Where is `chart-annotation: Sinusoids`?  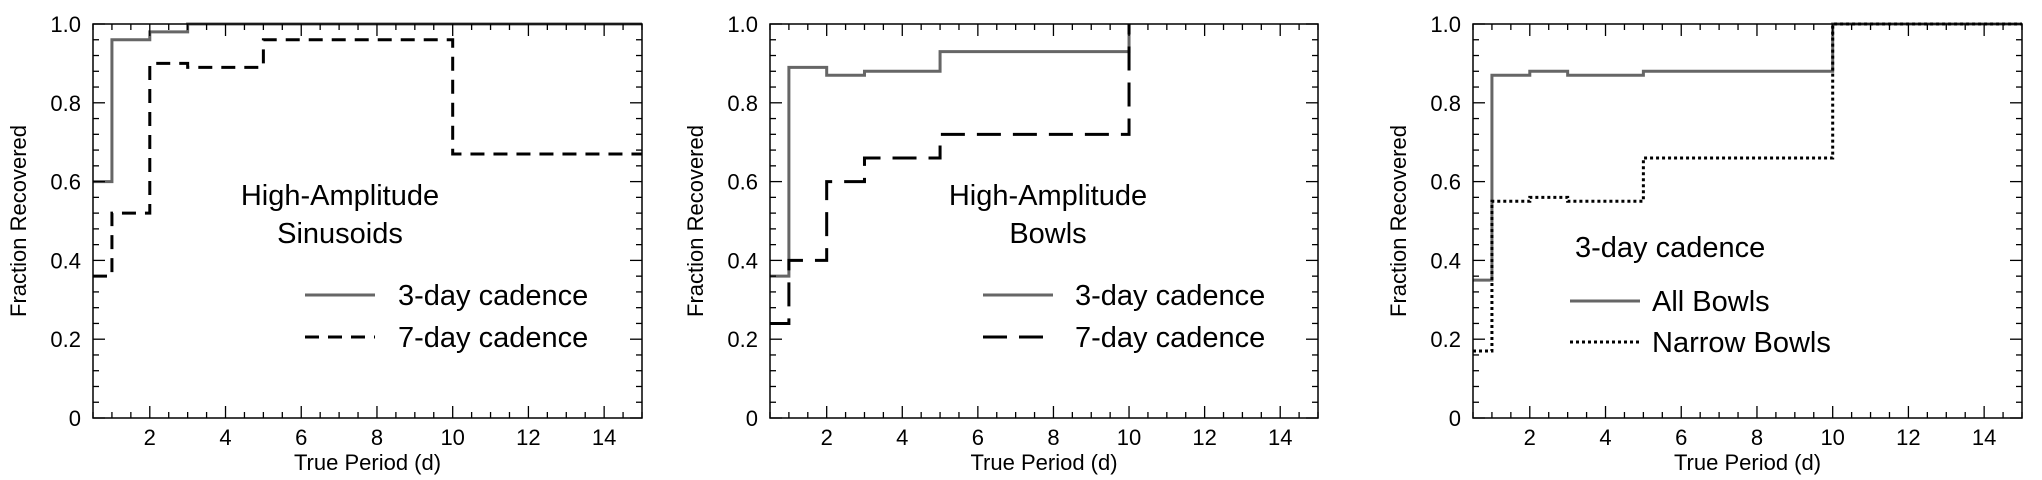 chart-annotation: Sinusoids is located at coordinates (340, 234).